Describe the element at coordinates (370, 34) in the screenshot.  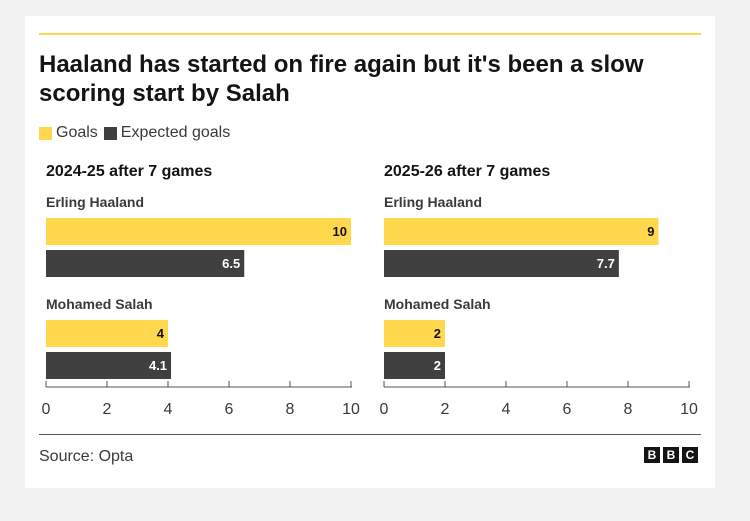
I see `accent-rule` at that location.